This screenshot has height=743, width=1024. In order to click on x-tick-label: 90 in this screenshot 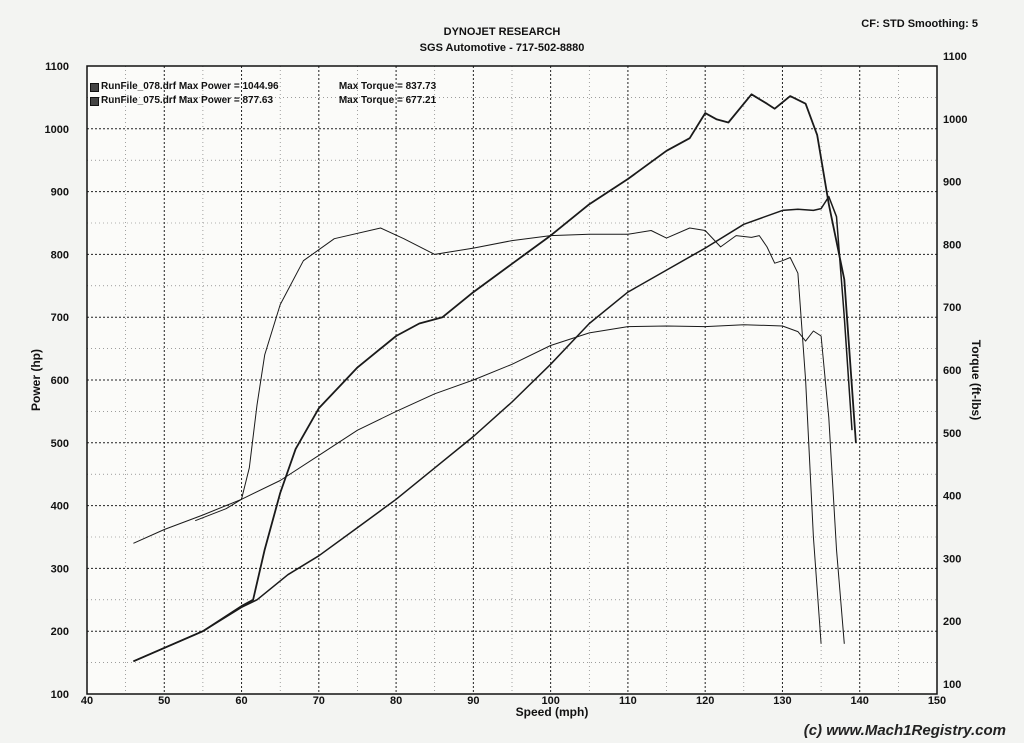, I will do `click(473, 701)`.